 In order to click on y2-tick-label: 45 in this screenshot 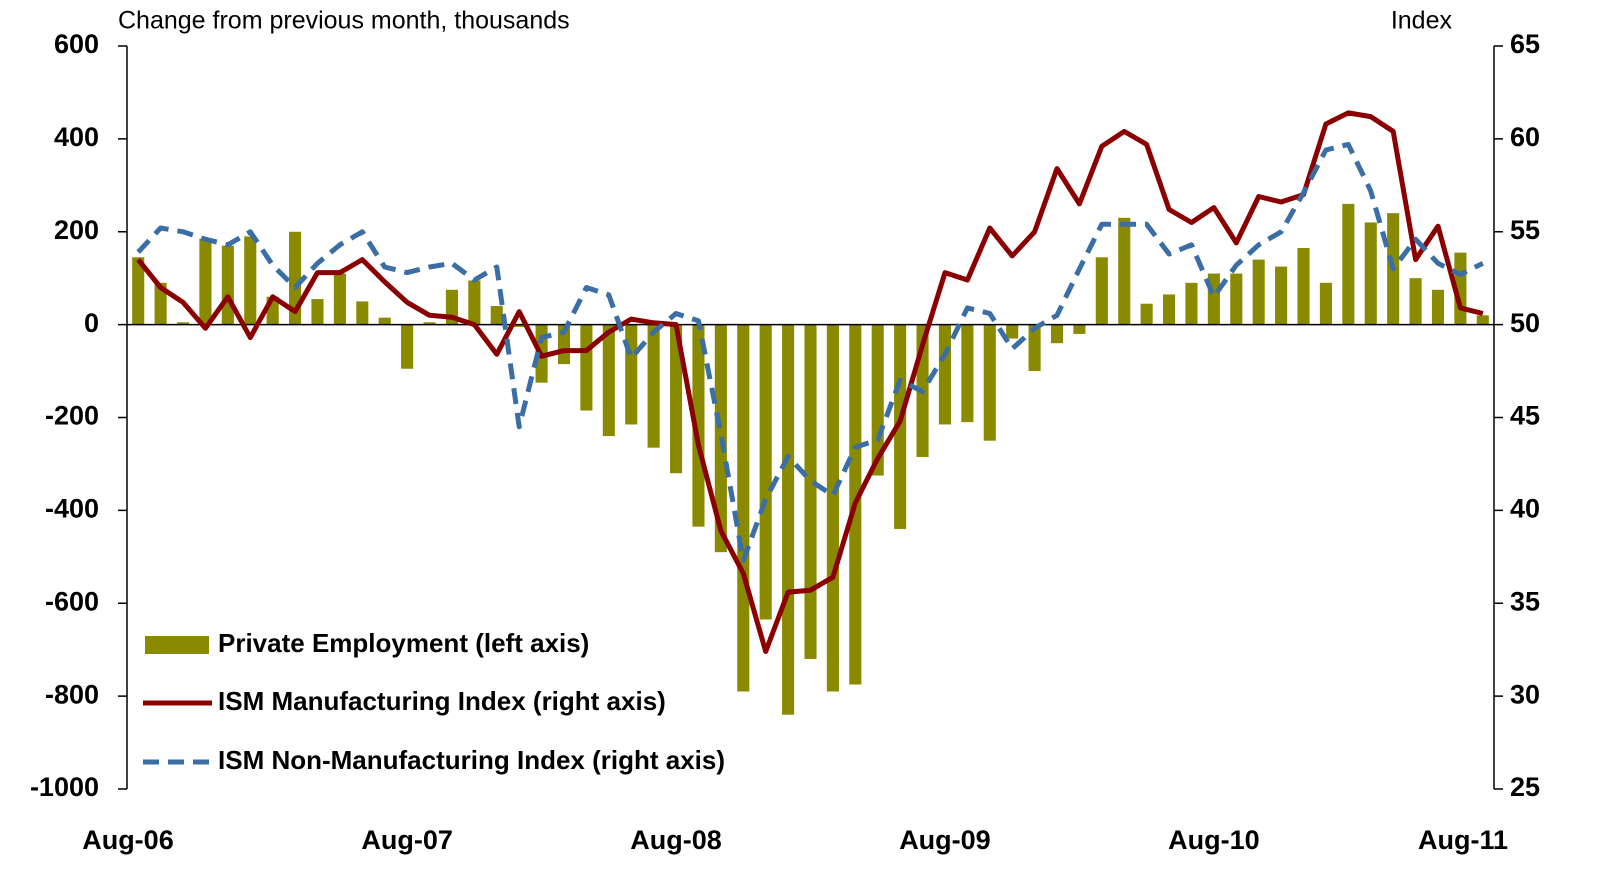, I will do `click(1525, 416)`.